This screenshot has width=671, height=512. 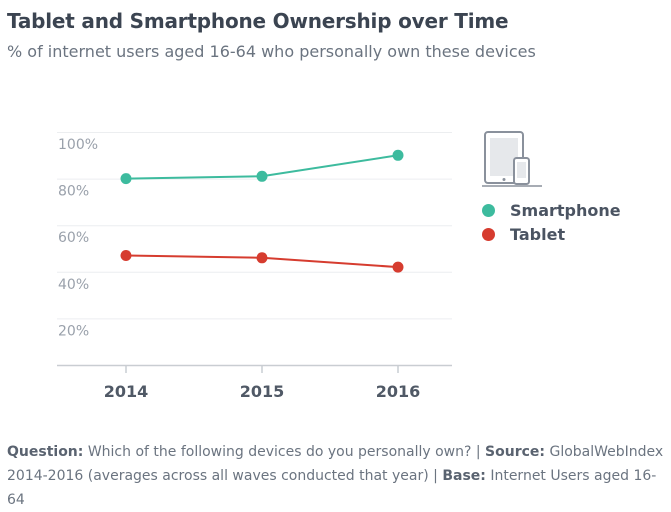 What do you see at coordinates (73, 331) in the screenshot?
I see `y-tick-label: 20%` at bounding box center [73, 331].